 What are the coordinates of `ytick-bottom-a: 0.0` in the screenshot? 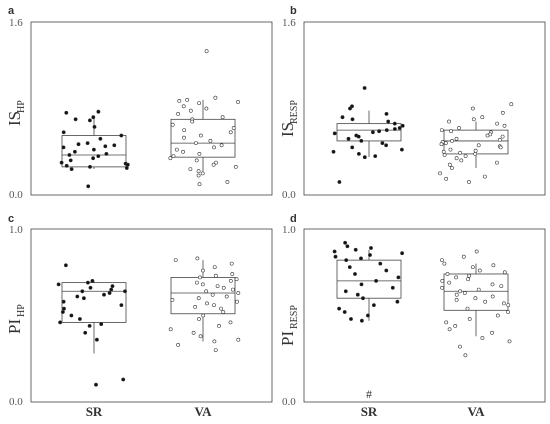 It's located at (16, 195).